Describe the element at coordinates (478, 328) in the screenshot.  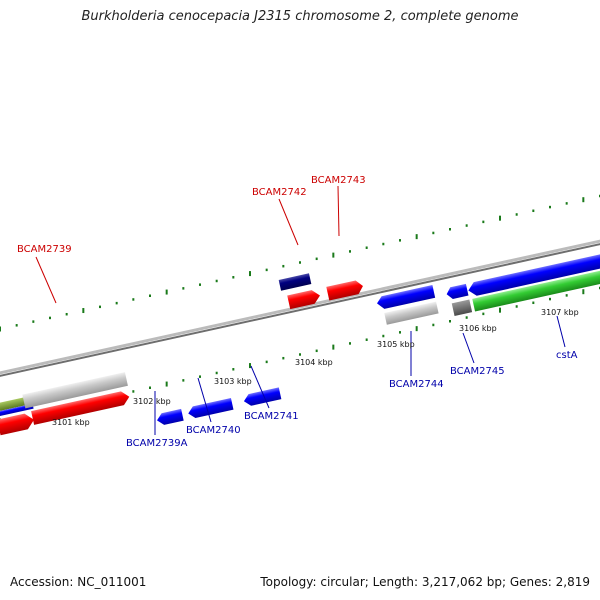
I see `kbp-label: 3106 kbp` at that location.